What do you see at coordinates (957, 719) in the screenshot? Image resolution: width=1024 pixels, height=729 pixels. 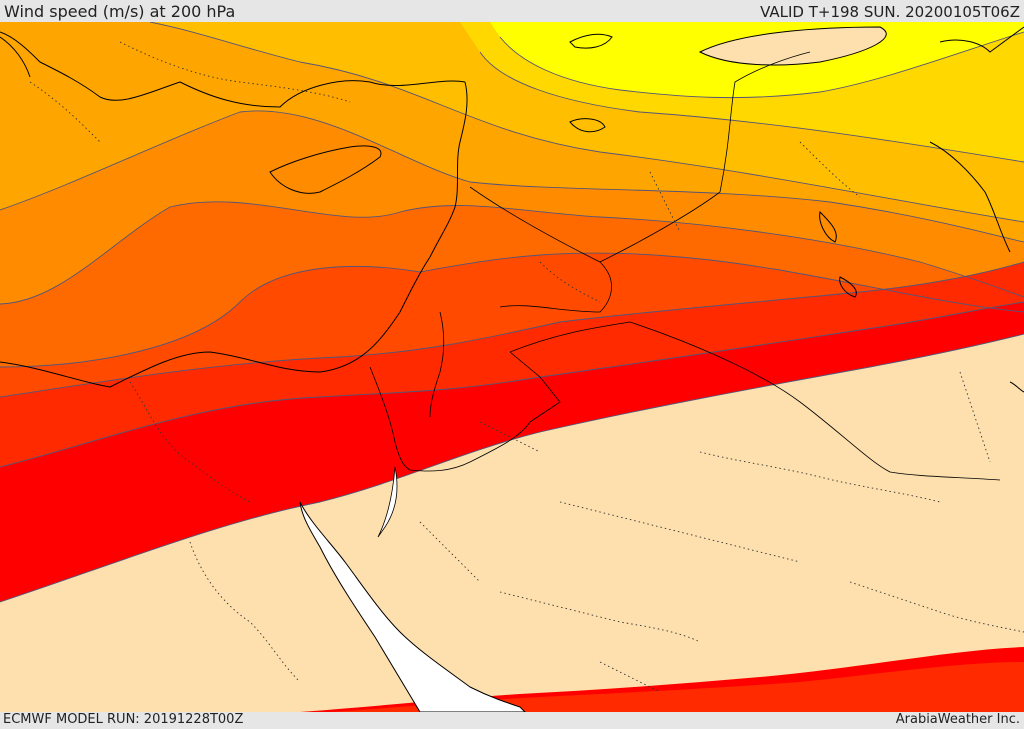 I see `credit: ArabiaWeather Inc.` at bounding box center [957, 719].